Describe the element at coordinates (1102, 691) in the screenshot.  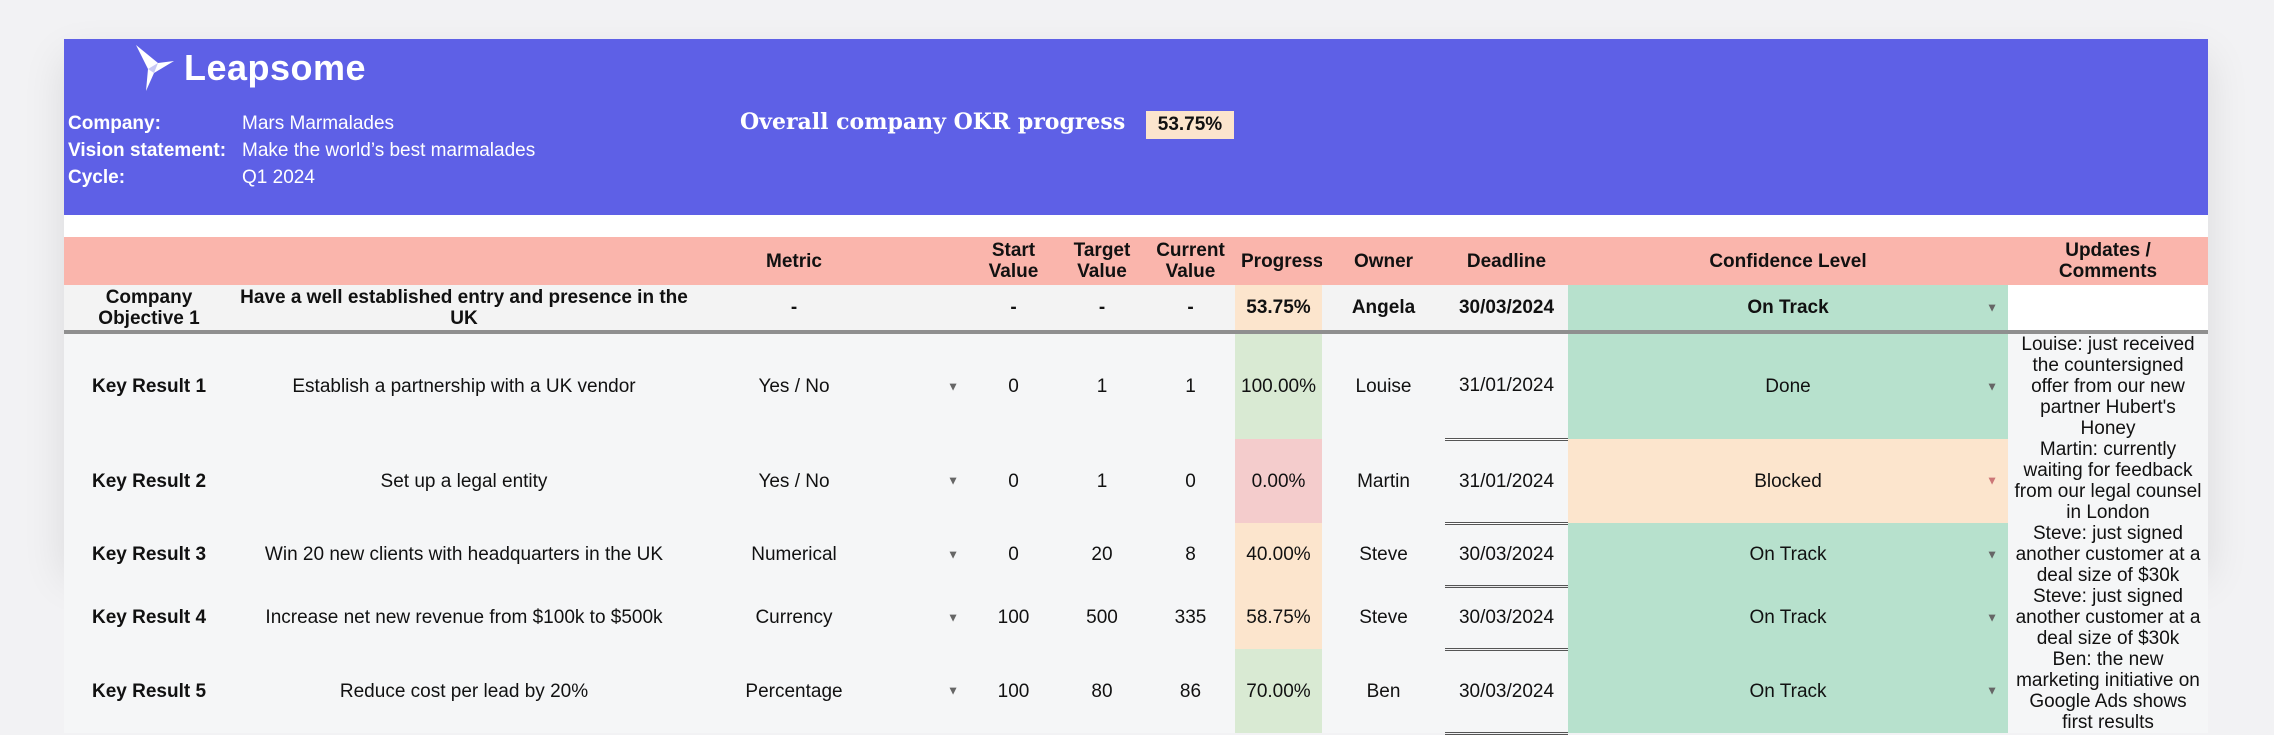
I see `target-value: 80` at that location.